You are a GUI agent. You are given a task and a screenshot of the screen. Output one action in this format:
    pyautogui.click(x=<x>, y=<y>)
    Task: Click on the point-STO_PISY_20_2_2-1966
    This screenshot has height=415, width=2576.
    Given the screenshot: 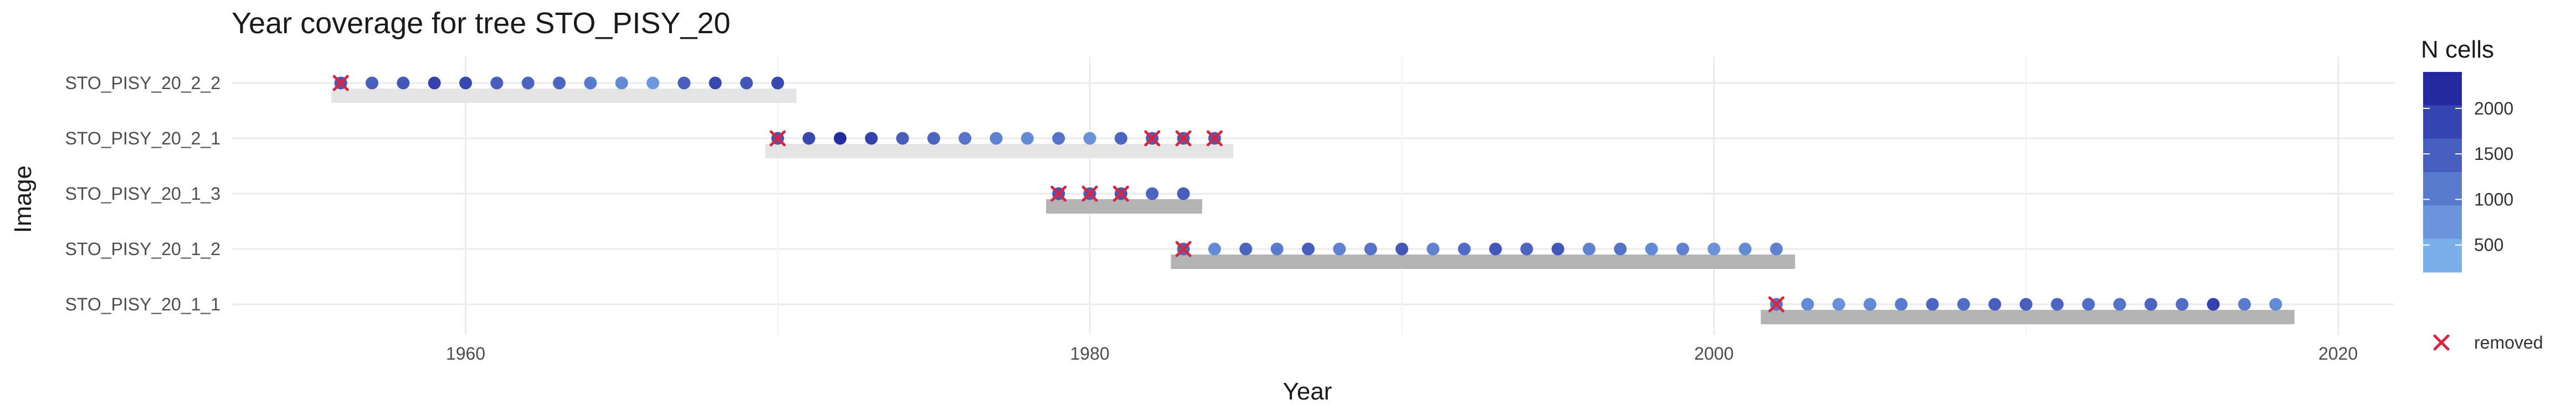 What is the action you would take?
    pyautogui.click(x=653, y=83)
    